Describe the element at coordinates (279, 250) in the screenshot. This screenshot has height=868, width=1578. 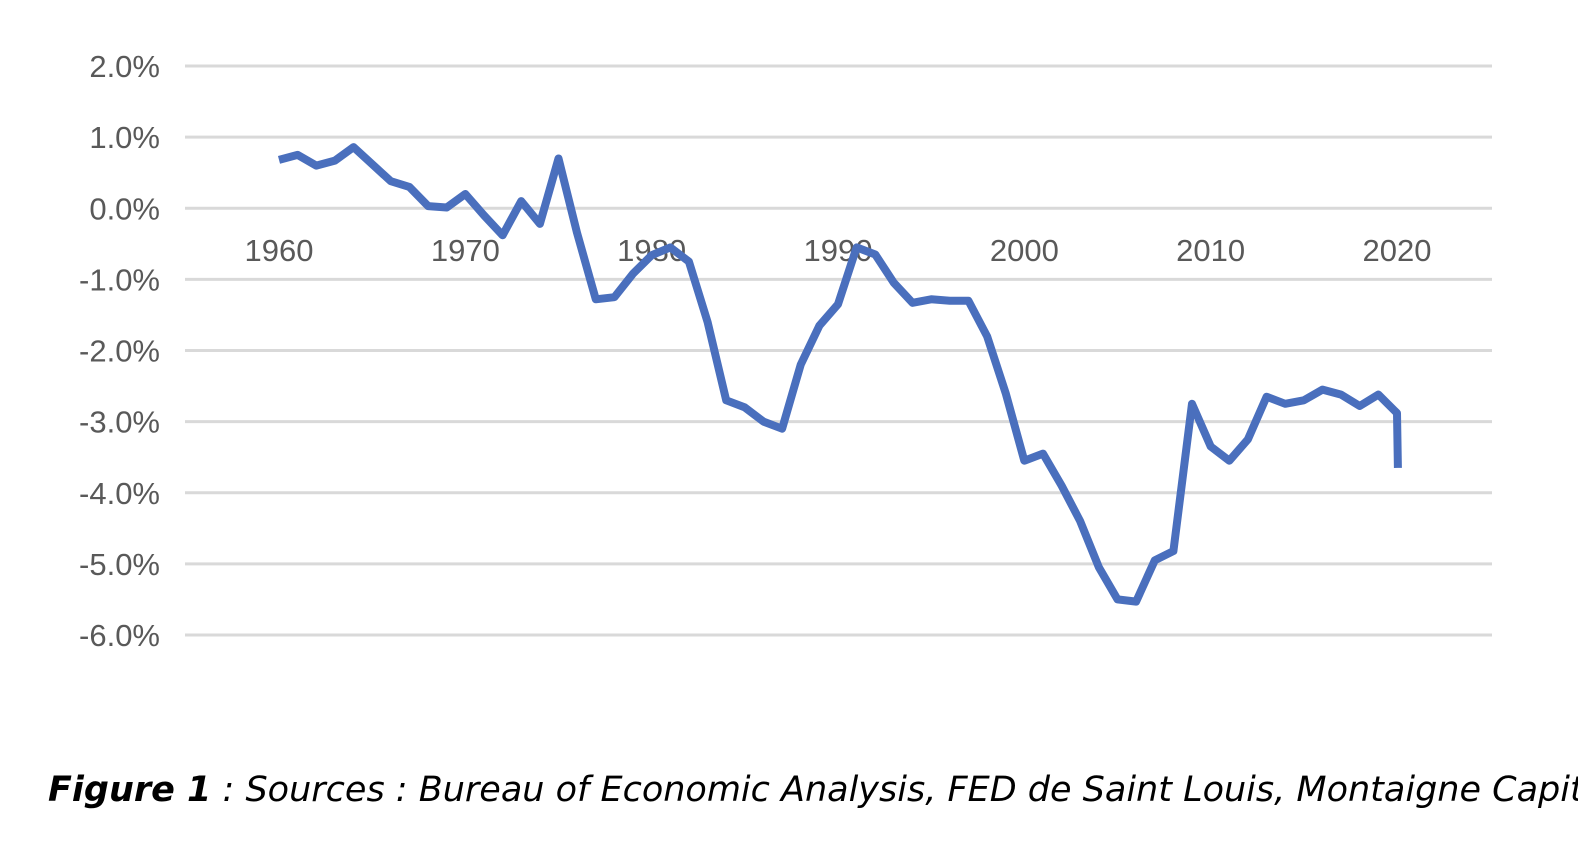
I see `x-tick-label: 1960` at that location.